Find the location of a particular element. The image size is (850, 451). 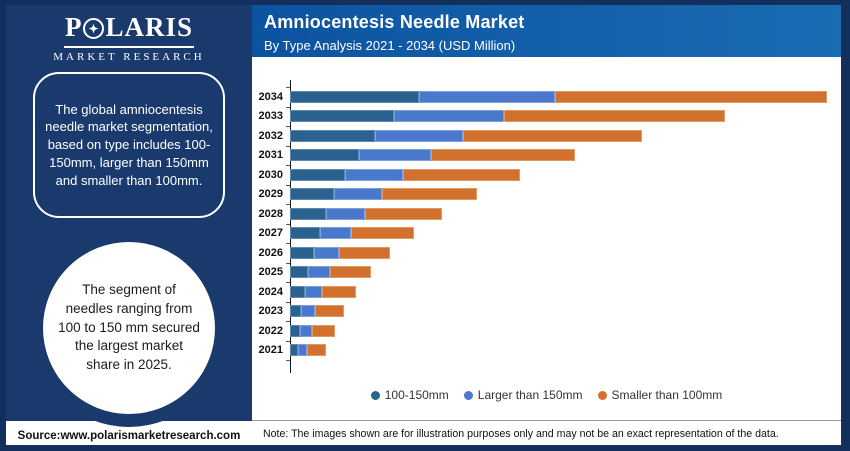

chart-row-2022: 2022 is located at coordinates (546, 331).